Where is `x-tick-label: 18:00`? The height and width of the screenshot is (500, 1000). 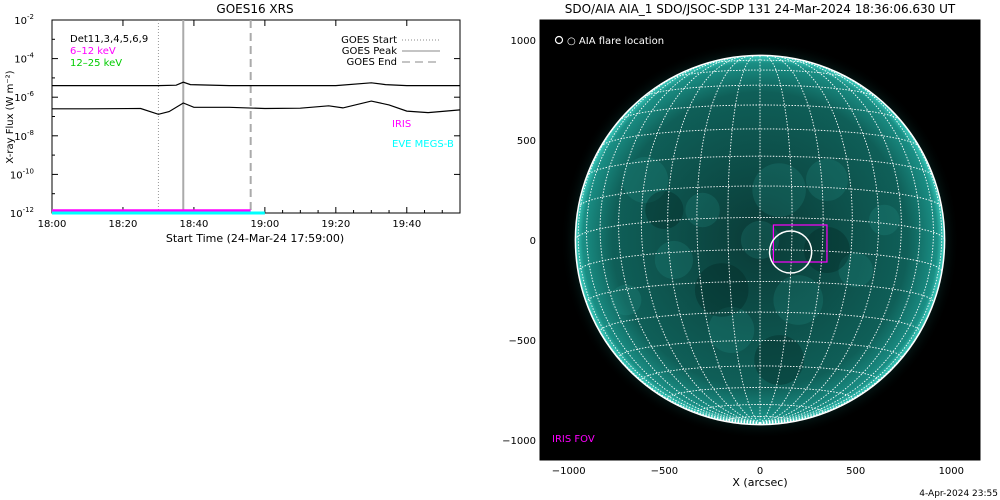
x-tick-label: 18:00 is located at coordinates (52, 224).